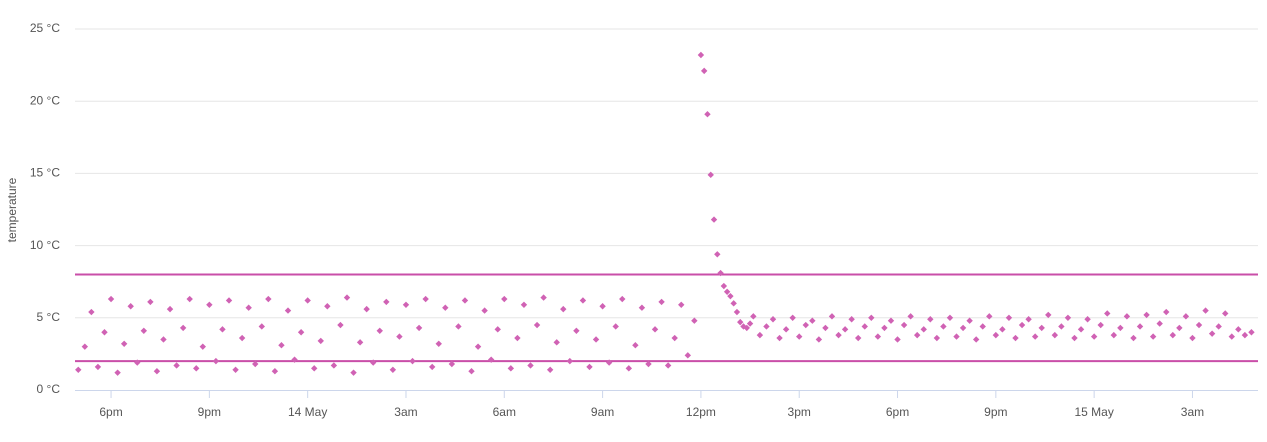 This screenshot has width=1267, height=442. Describe the element at coordinates (209, 412) in the screenshot. I see `x-tick-label: 9pm` at that location.